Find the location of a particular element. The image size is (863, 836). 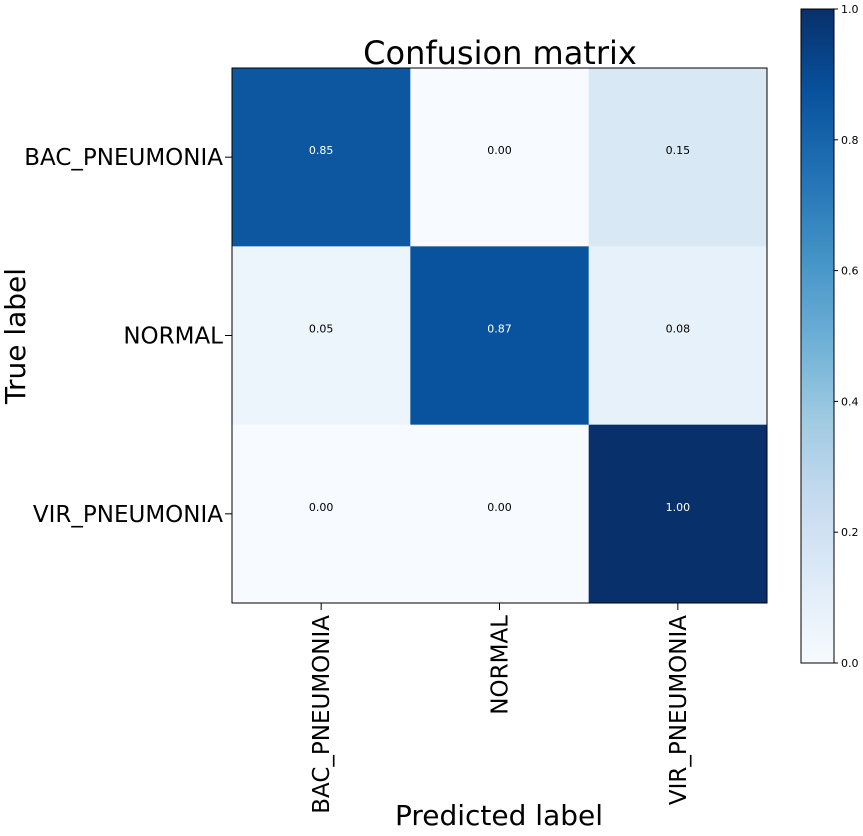

chart-title: Confusion matrix is located at coordinates (500, 53).